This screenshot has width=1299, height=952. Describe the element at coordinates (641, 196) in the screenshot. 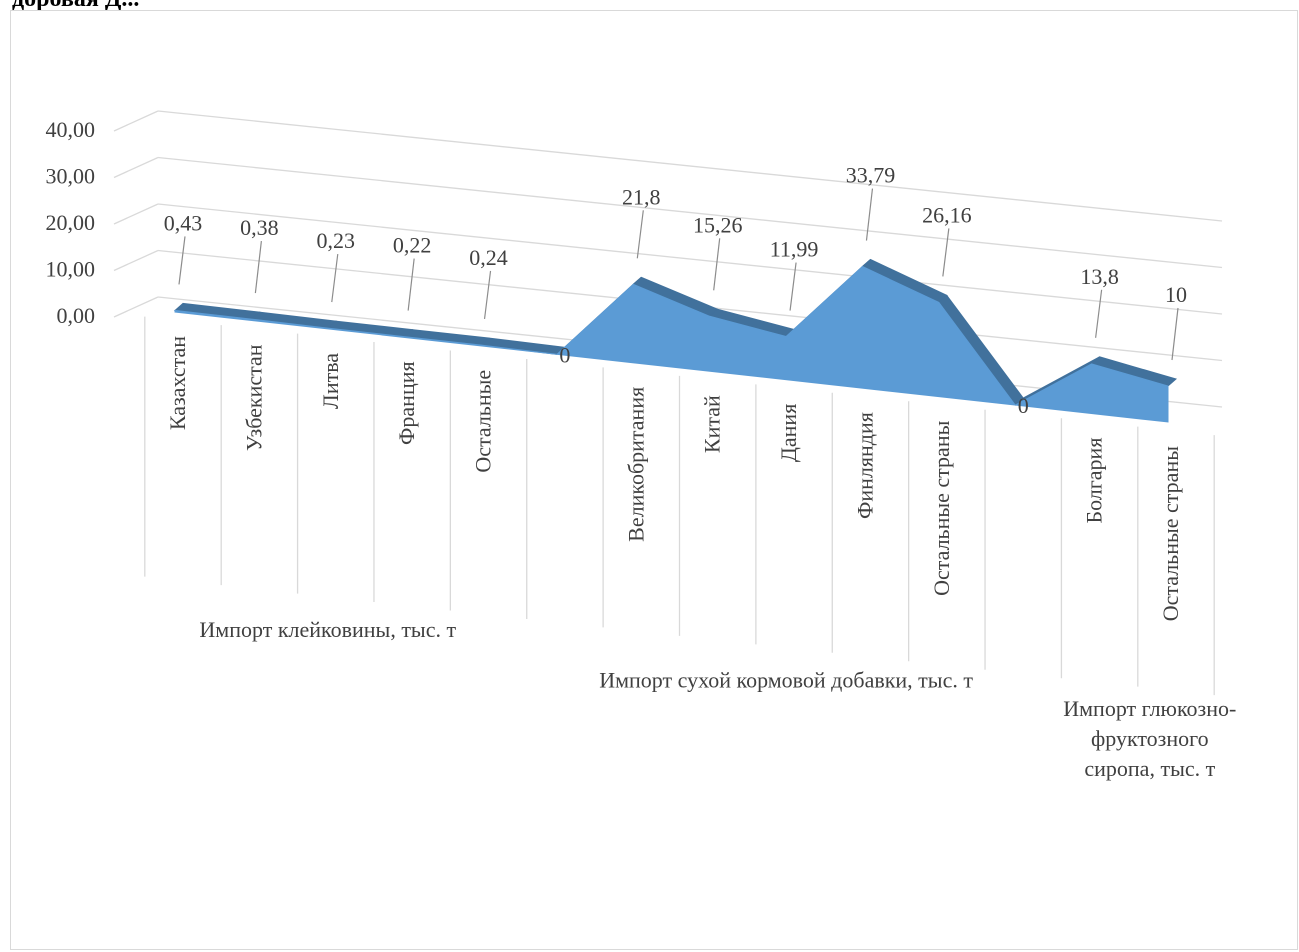

I see `data-label: 21,8` at that location.